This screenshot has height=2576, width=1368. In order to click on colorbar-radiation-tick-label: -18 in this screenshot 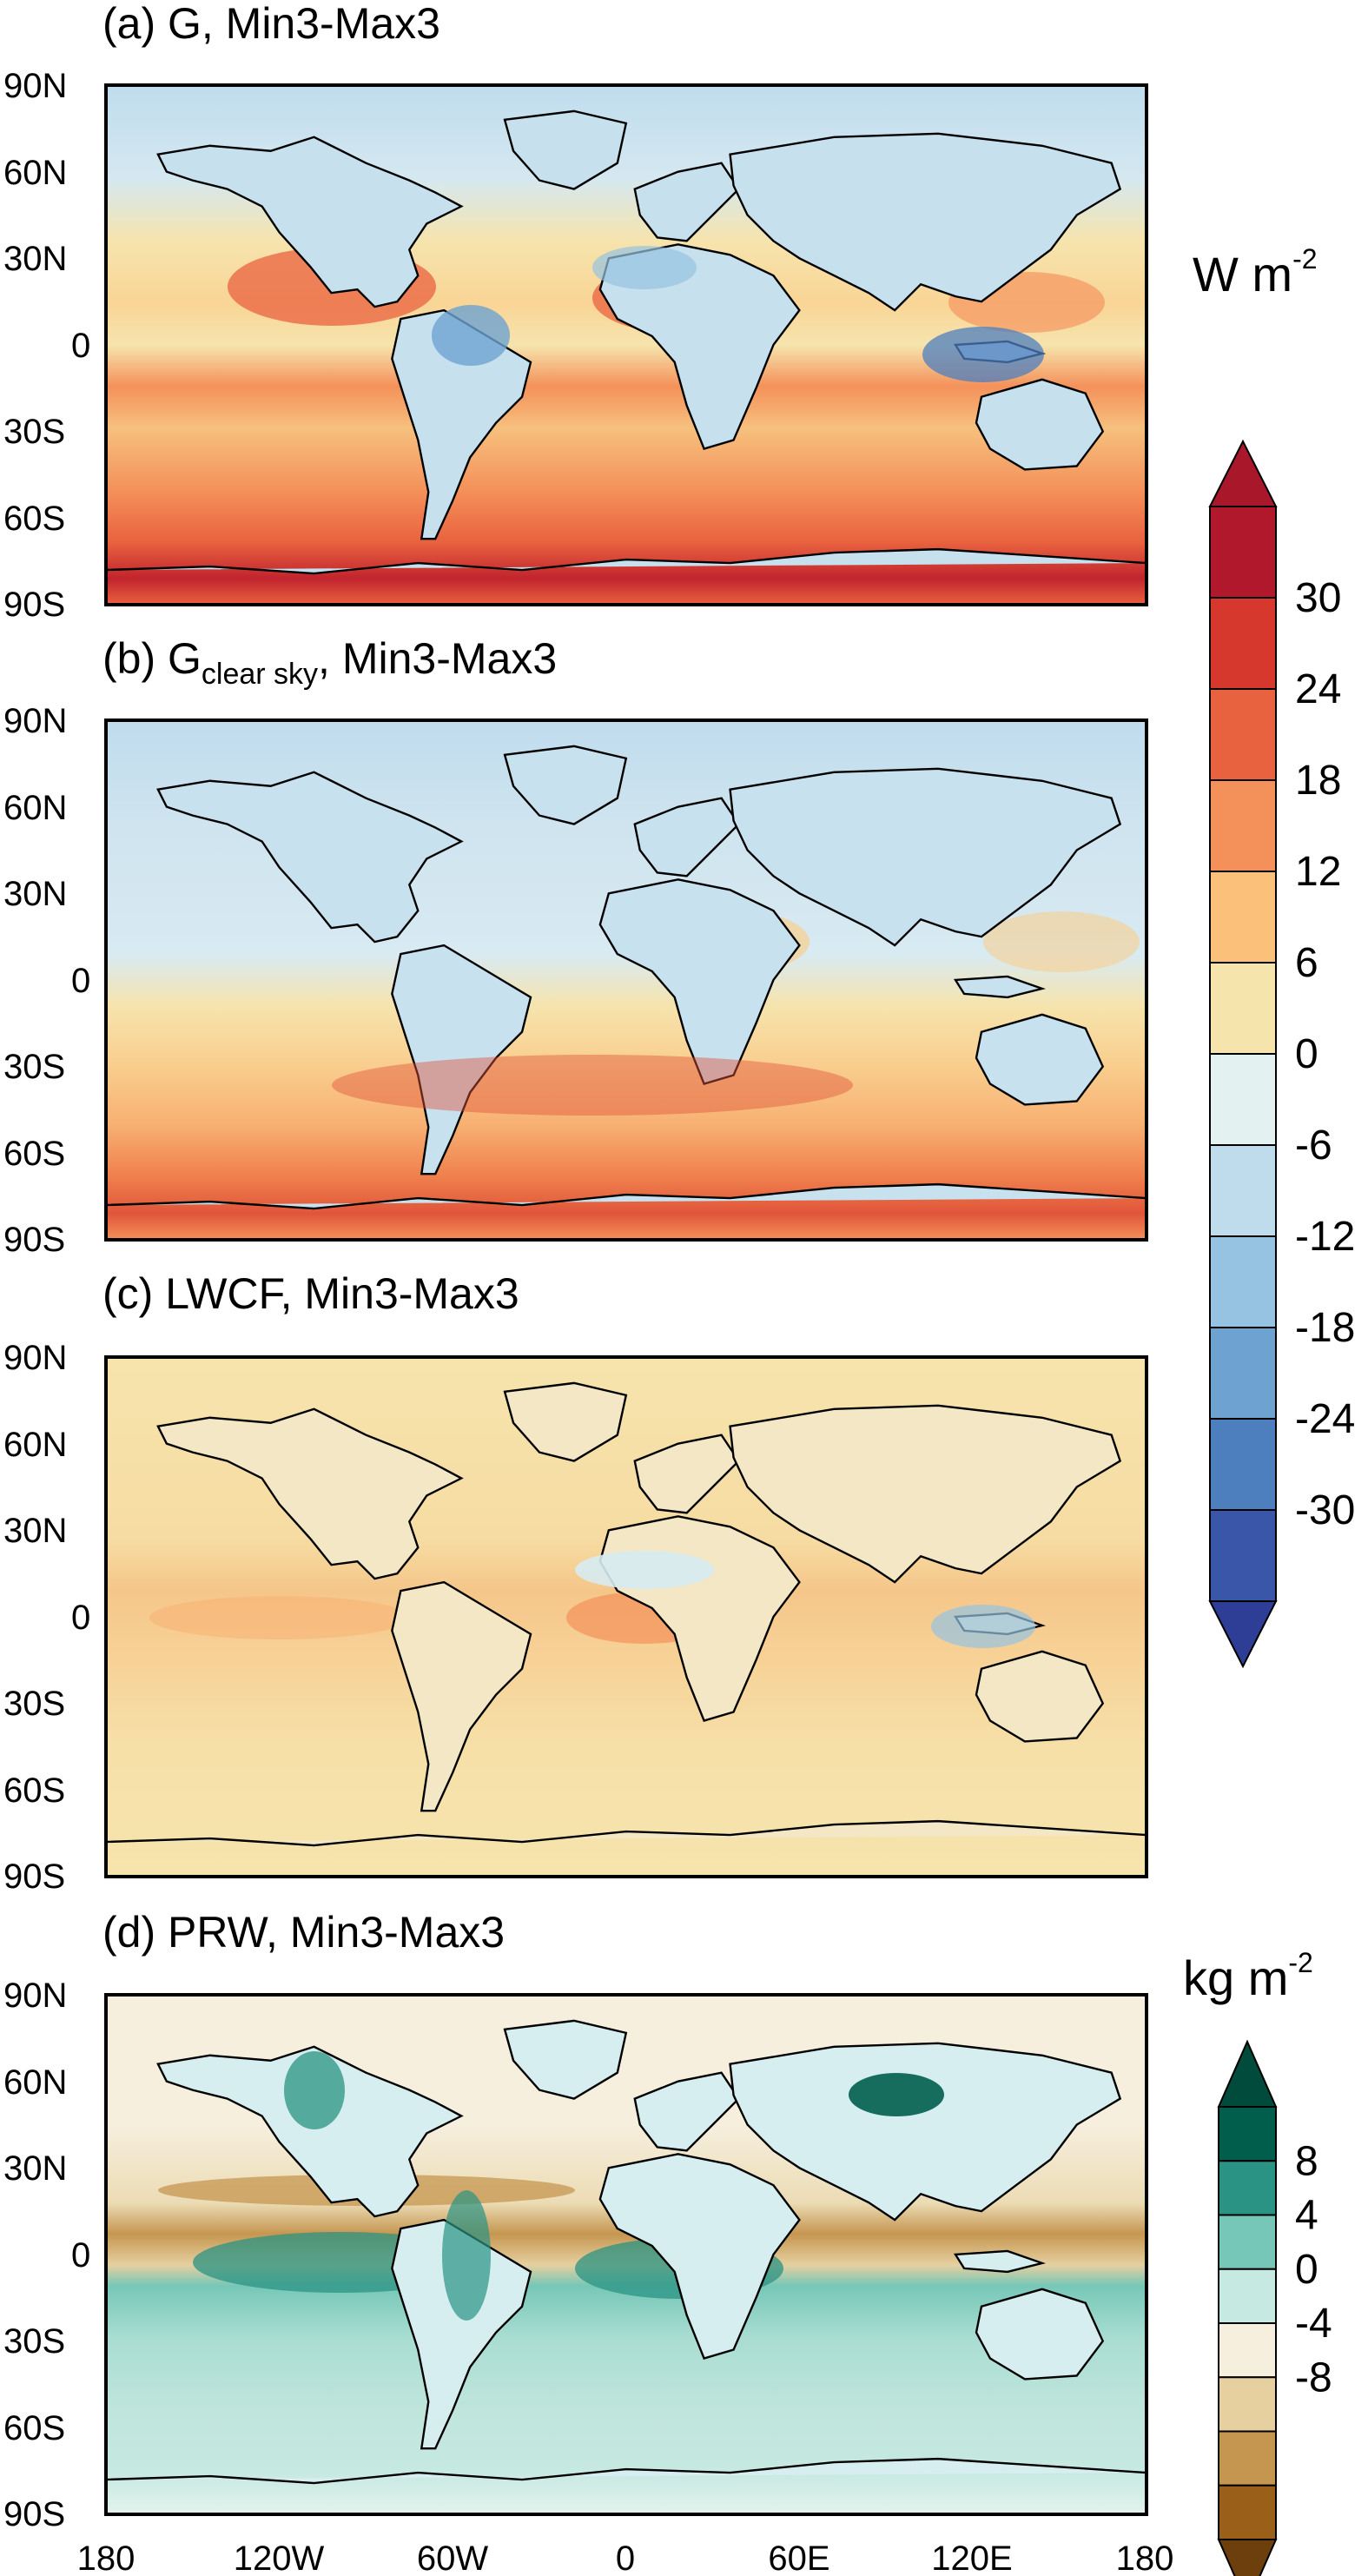, I will do `click(1325, 1328)`.